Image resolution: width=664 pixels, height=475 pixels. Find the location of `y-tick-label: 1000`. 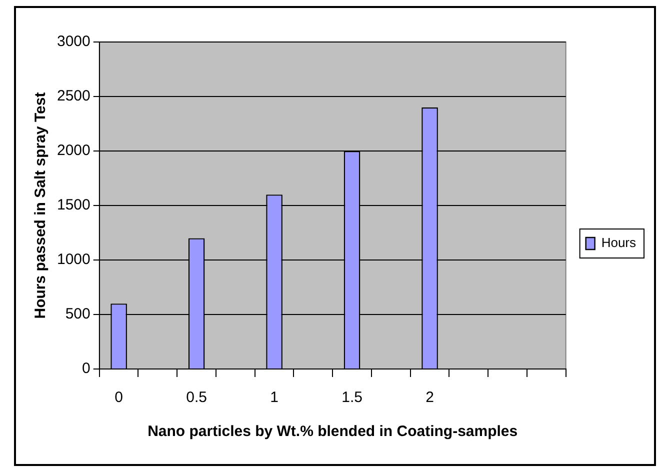

y-tick-label: 1000 is located at coordinates (73, 259).